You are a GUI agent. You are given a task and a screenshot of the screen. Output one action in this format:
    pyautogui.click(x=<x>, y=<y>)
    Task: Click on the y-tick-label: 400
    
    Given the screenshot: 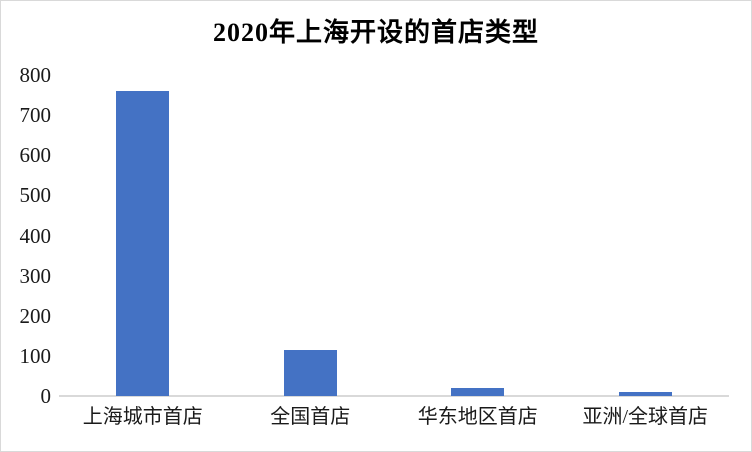 What is the action you would take?
    pyautogui.click(x=35, y=235)
    